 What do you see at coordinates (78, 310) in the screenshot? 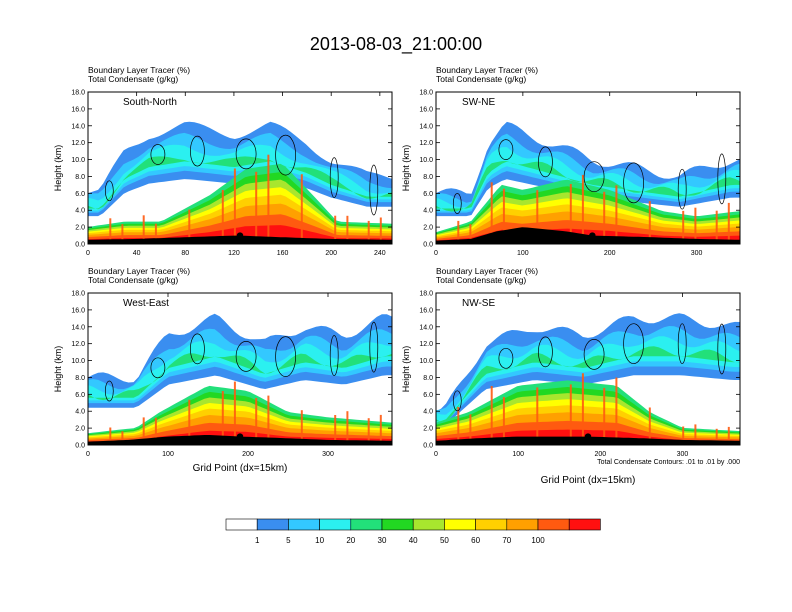
I see `y-tick-label: 16.0` at bounding box center [78, 310].